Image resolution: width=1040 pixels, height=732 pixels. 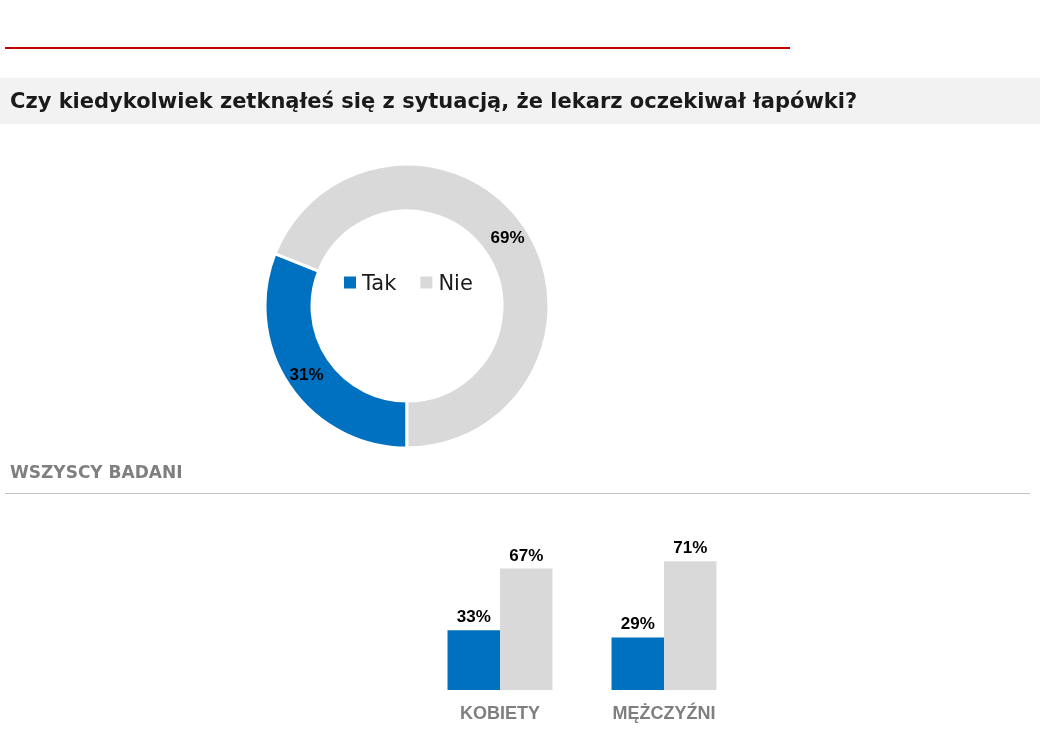 I want to click on x-tick-label: MĘŻCZYŹNI, so click(x=664, y=712).